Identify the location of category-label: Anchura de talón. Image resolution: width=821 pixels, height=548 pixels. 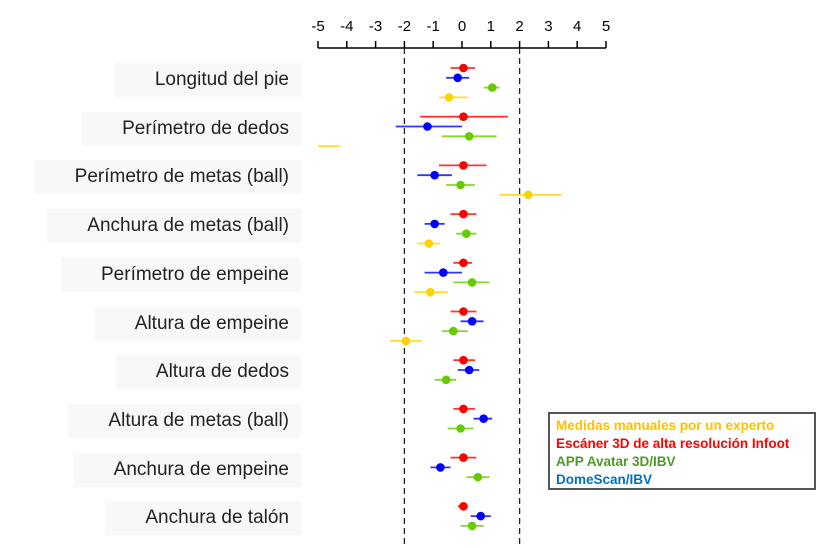
(203, 518).